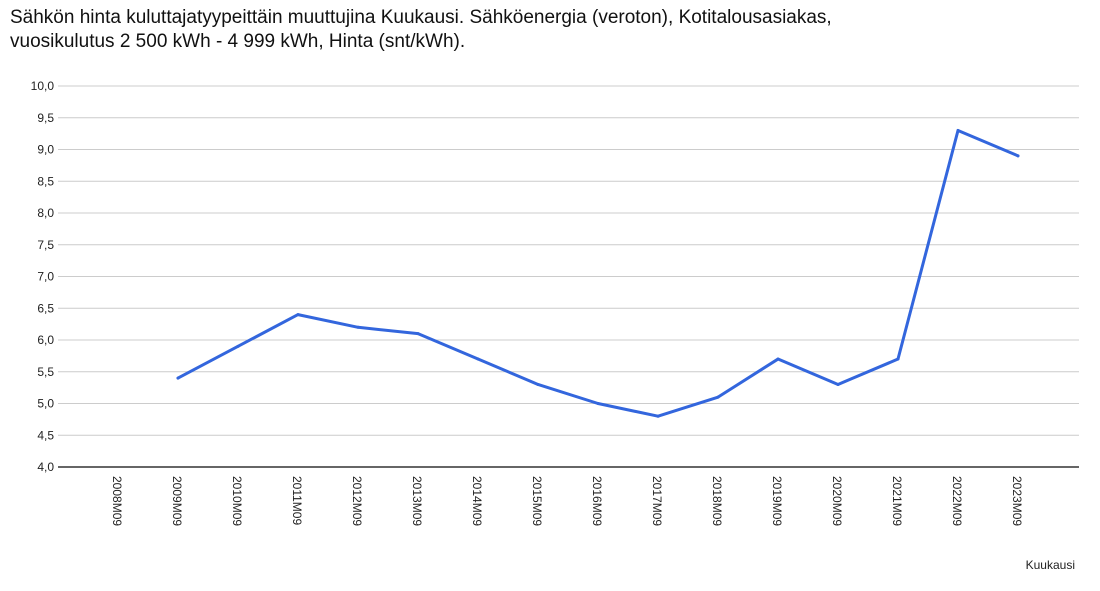 This screenshot has width=1100, height=591. What do you see at coordinates (537, 501) in the screenshot?
I see `x-tick-label: 2015M09` at bounding box center [537, 501].